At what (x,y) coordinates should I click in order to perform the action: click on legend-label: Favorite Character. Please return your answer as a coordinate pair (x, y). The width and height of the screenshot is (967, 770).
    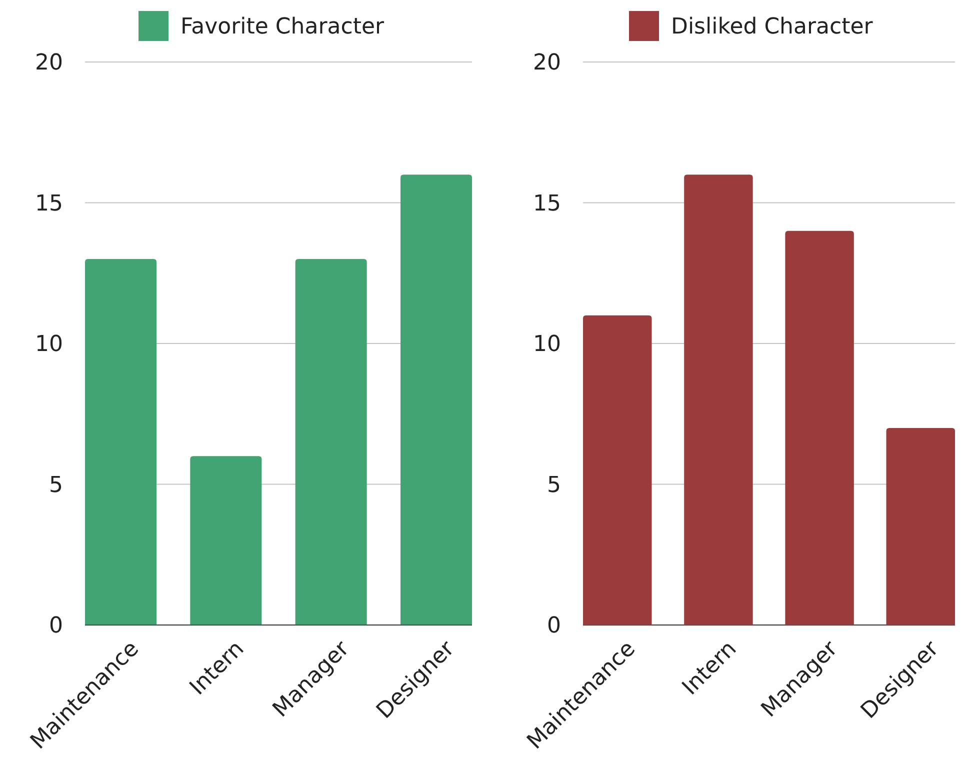
    Looking at the image, I should click on (282, 27).